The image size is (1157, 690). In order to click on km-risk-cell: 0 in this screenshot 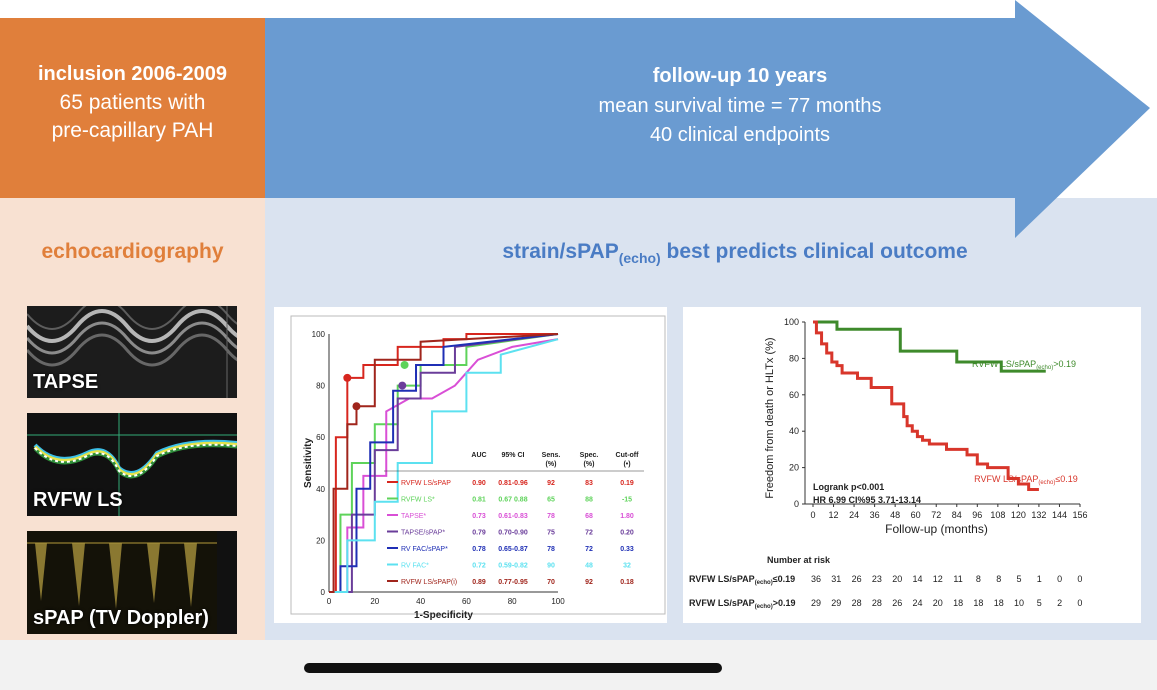, I will do `click(1079, 579)`.